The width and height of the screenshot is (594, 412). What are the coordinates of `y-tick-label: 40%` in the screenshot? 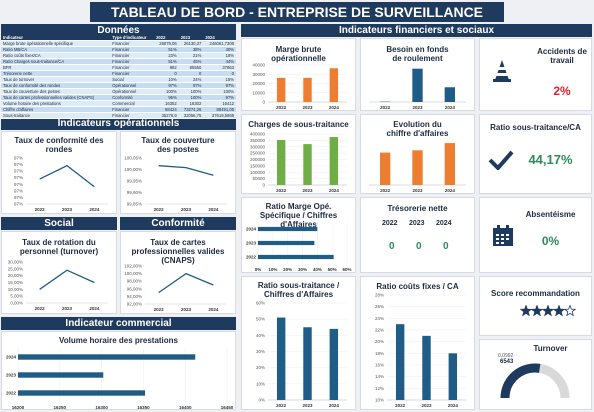 It's located at (260, 335).